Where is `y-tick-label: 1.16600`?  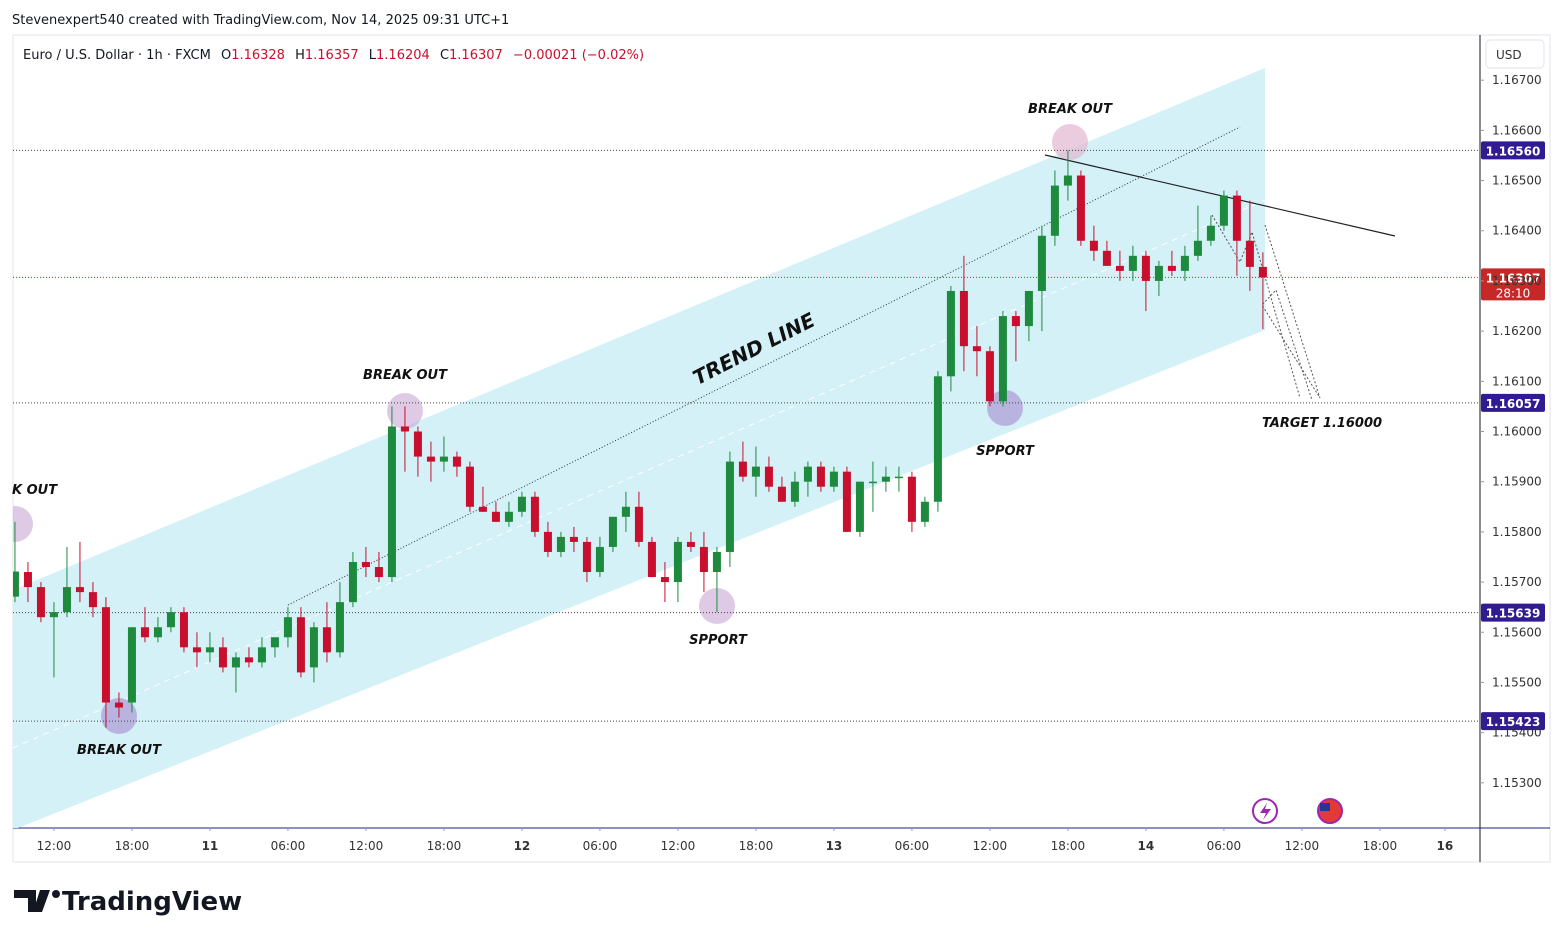
y-tick-label: 1.16600 is located at coordinates (1517, 130).